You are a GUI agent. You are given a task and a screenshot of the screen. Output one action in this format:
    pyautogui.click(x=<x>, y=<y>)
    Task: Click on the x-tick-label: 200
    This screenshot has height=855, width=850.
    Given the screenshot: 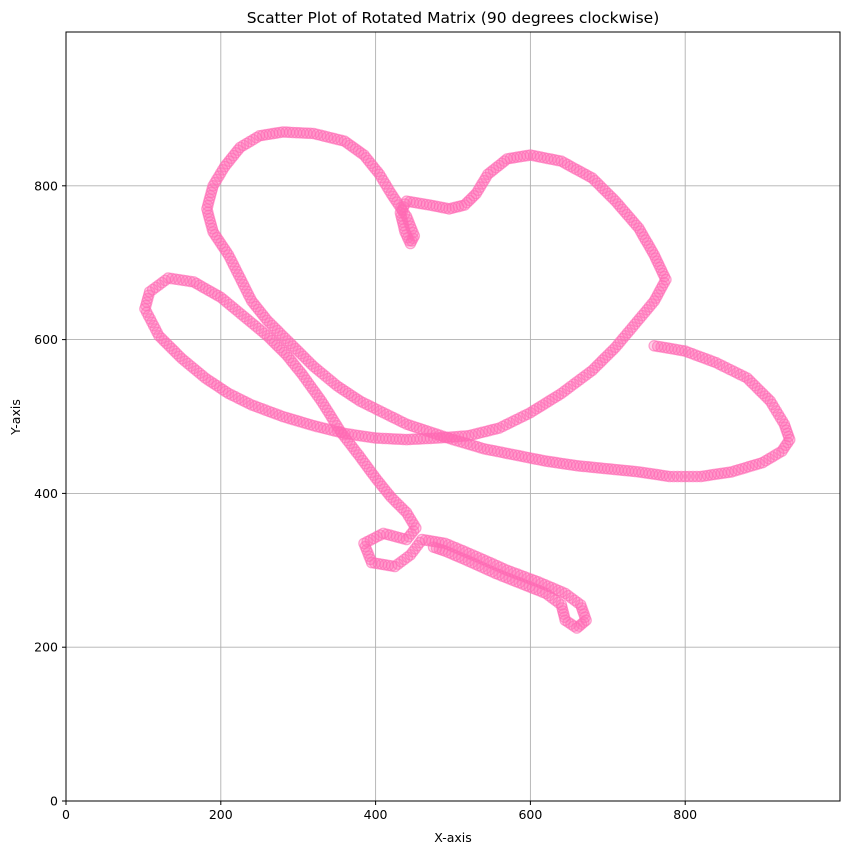 What is the action you would take?
    pyautogui.click(x=221, y=814)
    